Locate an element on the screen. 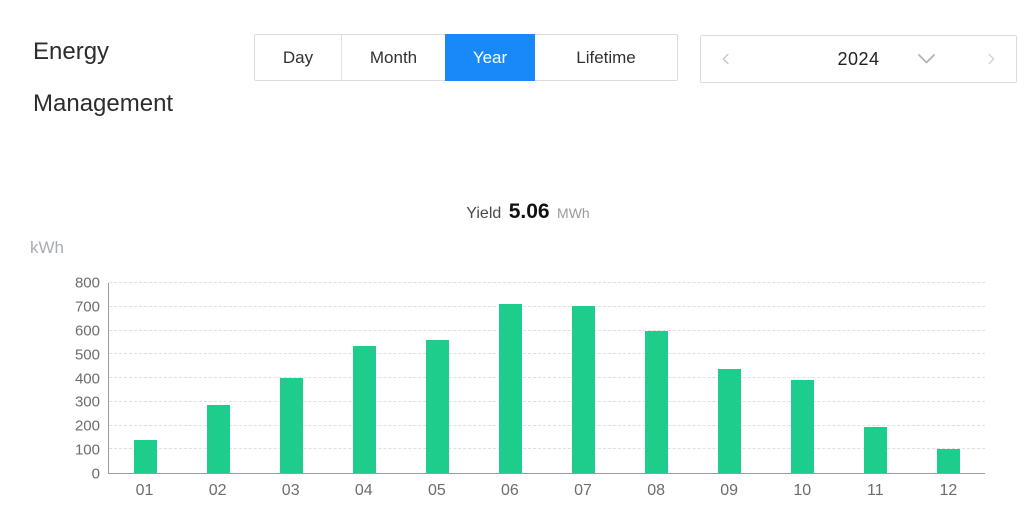 This screenshot has width=1026, height=510. tab-day: Day is located at coordinates (298, 57).